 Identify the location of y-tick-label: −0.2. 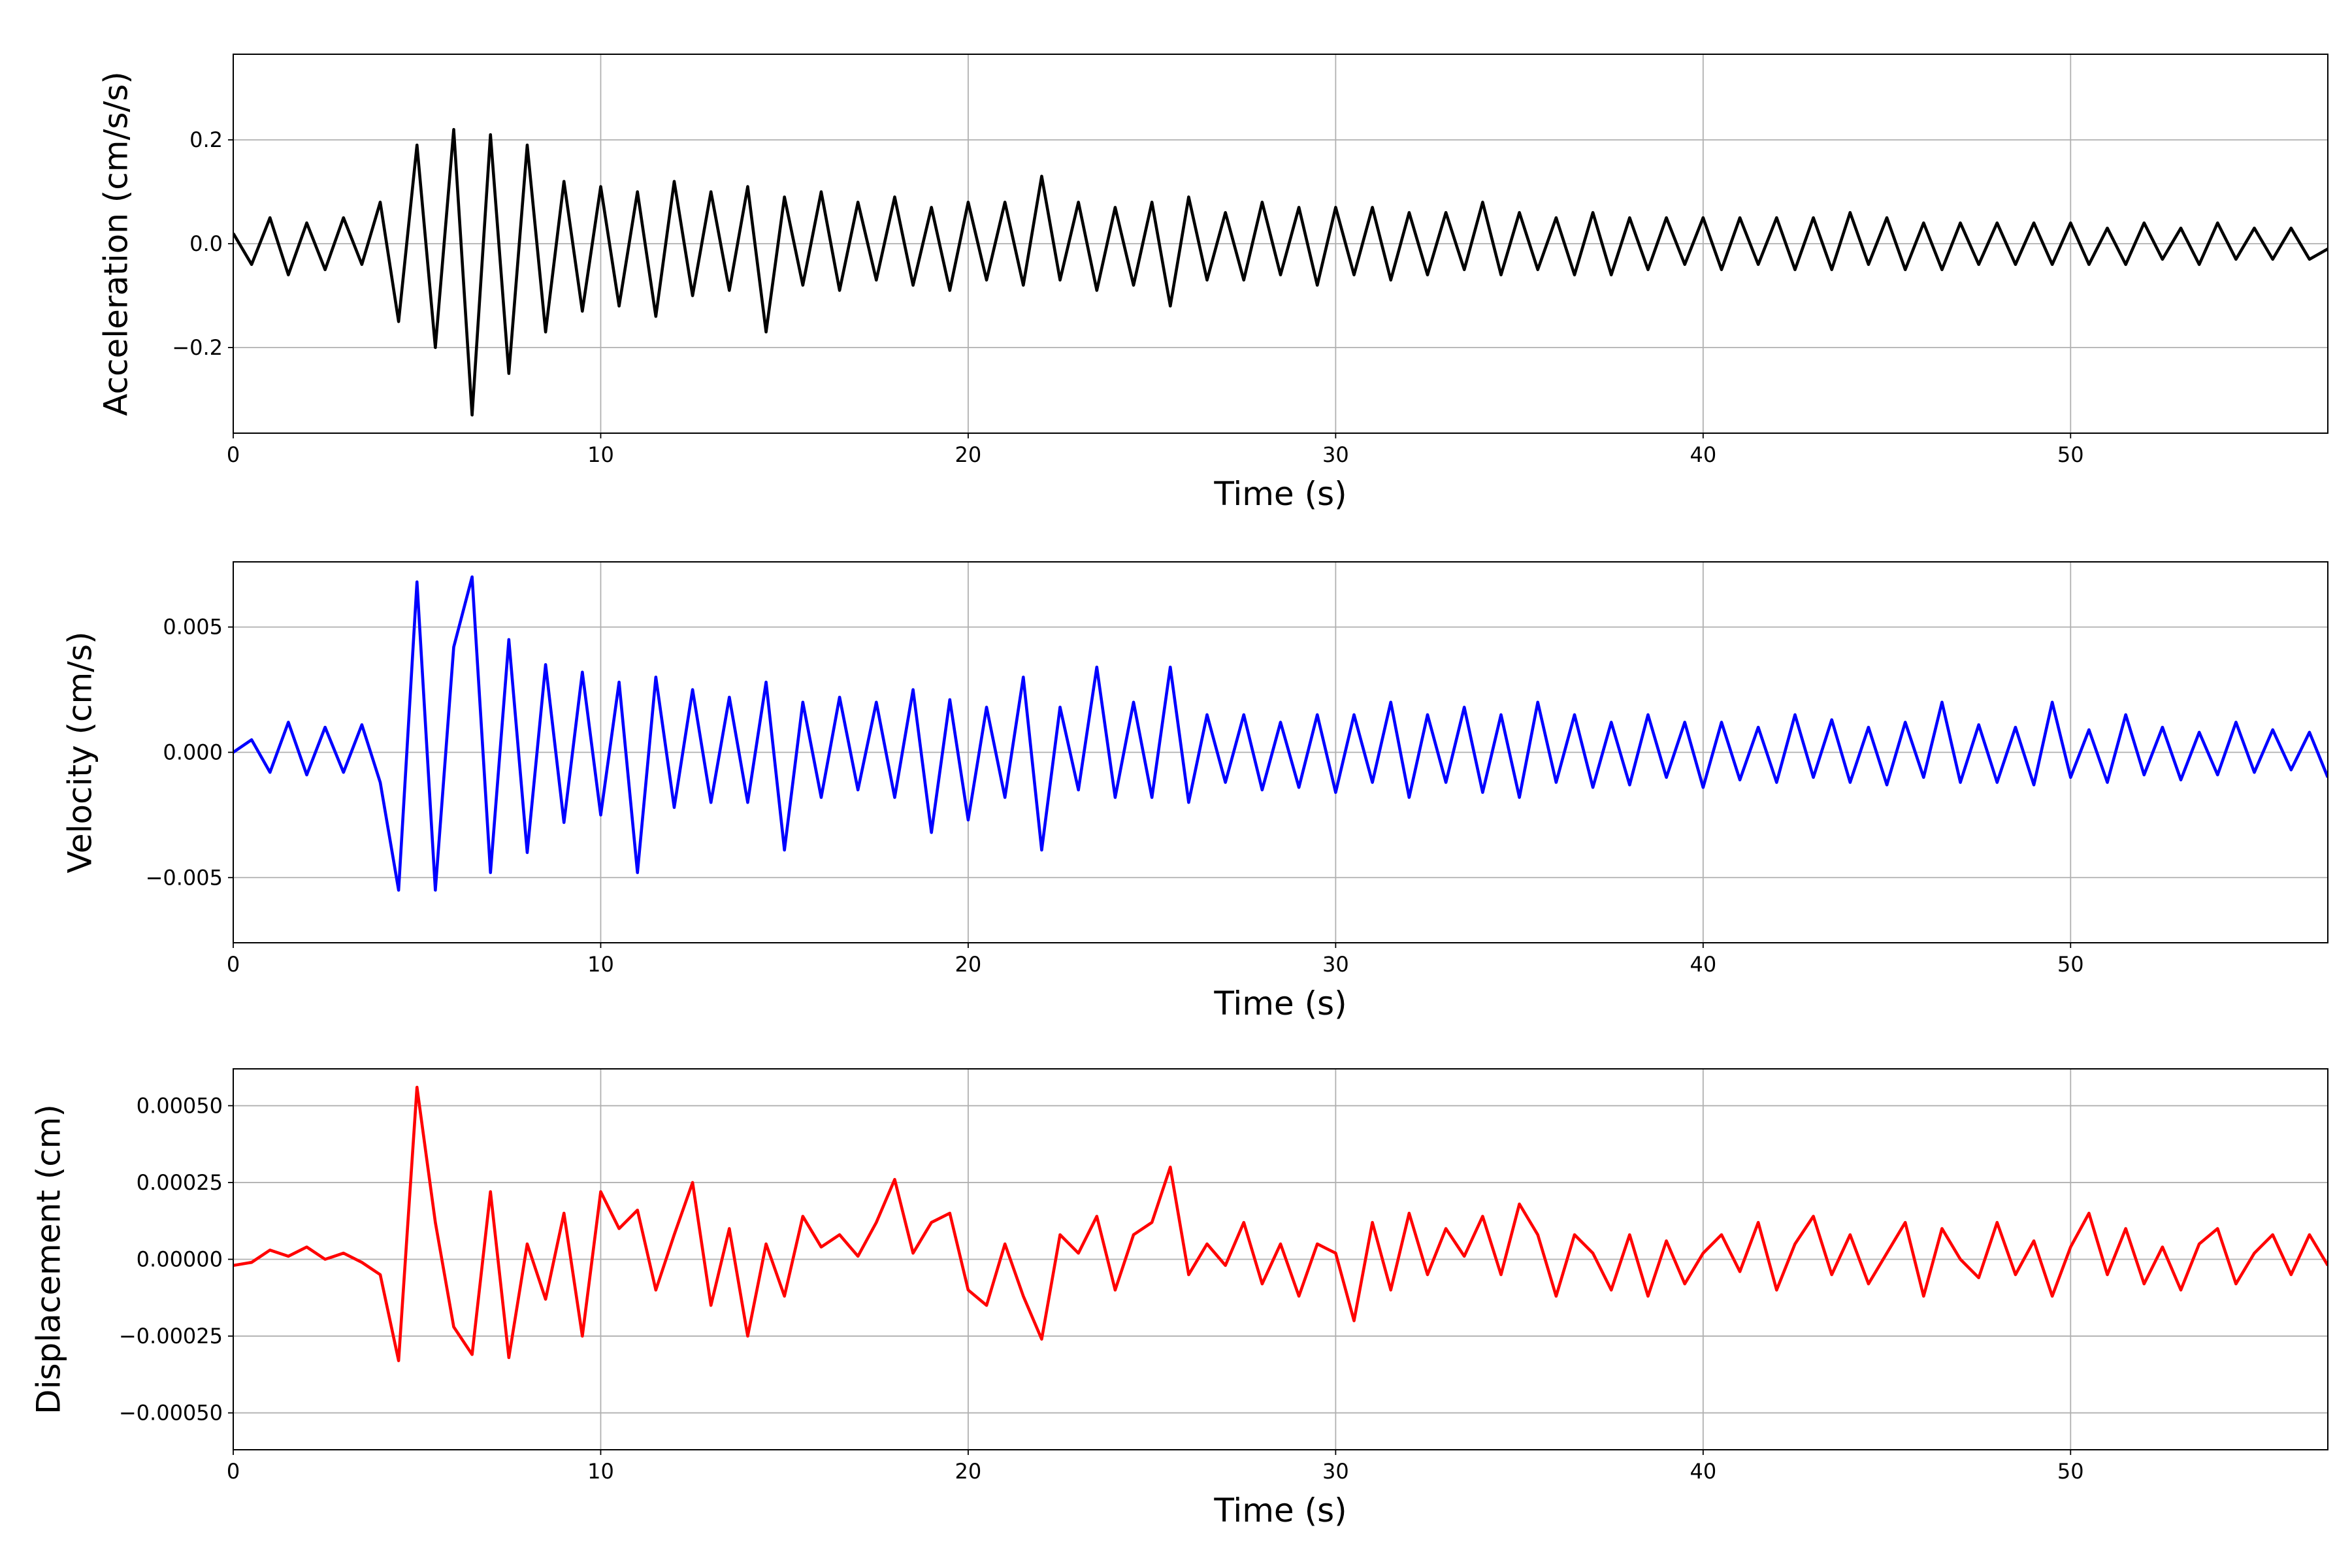
(197, 347).